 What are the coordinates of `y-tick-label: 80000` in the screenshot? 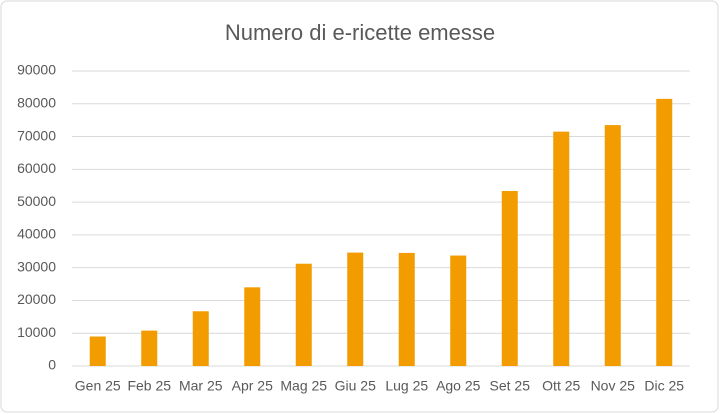 It's located at (36, 102).